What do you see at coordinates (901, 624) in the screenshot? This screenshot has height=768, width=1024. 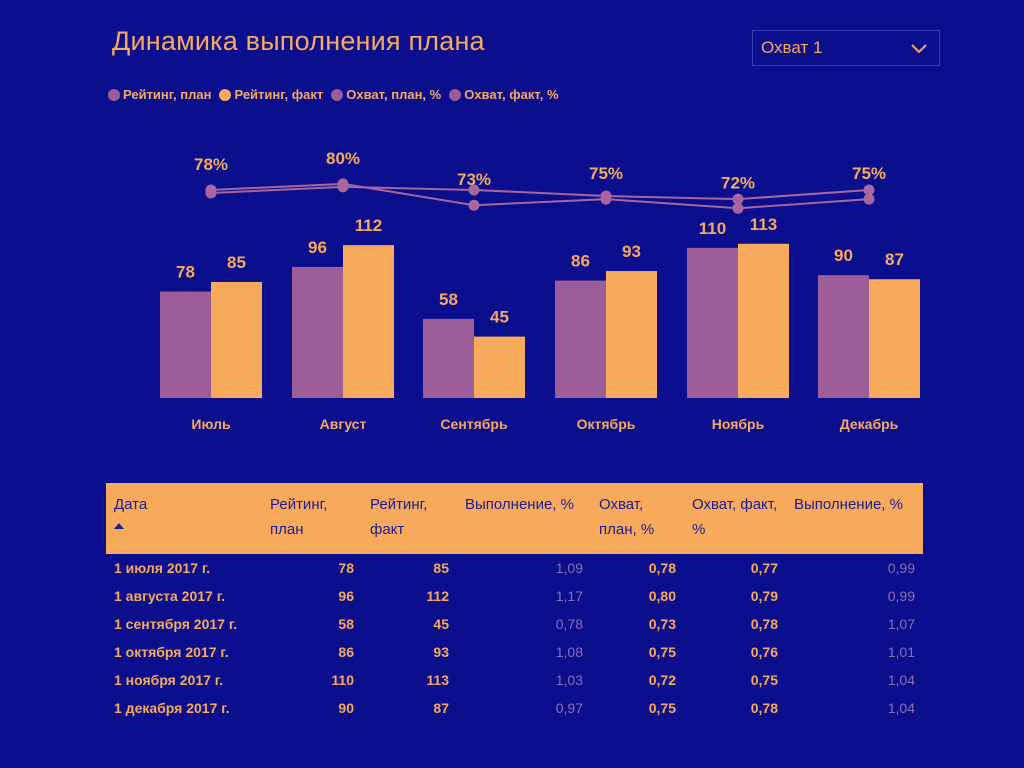 I see `cell-value: 1,07` at bounding box center [901, 624].